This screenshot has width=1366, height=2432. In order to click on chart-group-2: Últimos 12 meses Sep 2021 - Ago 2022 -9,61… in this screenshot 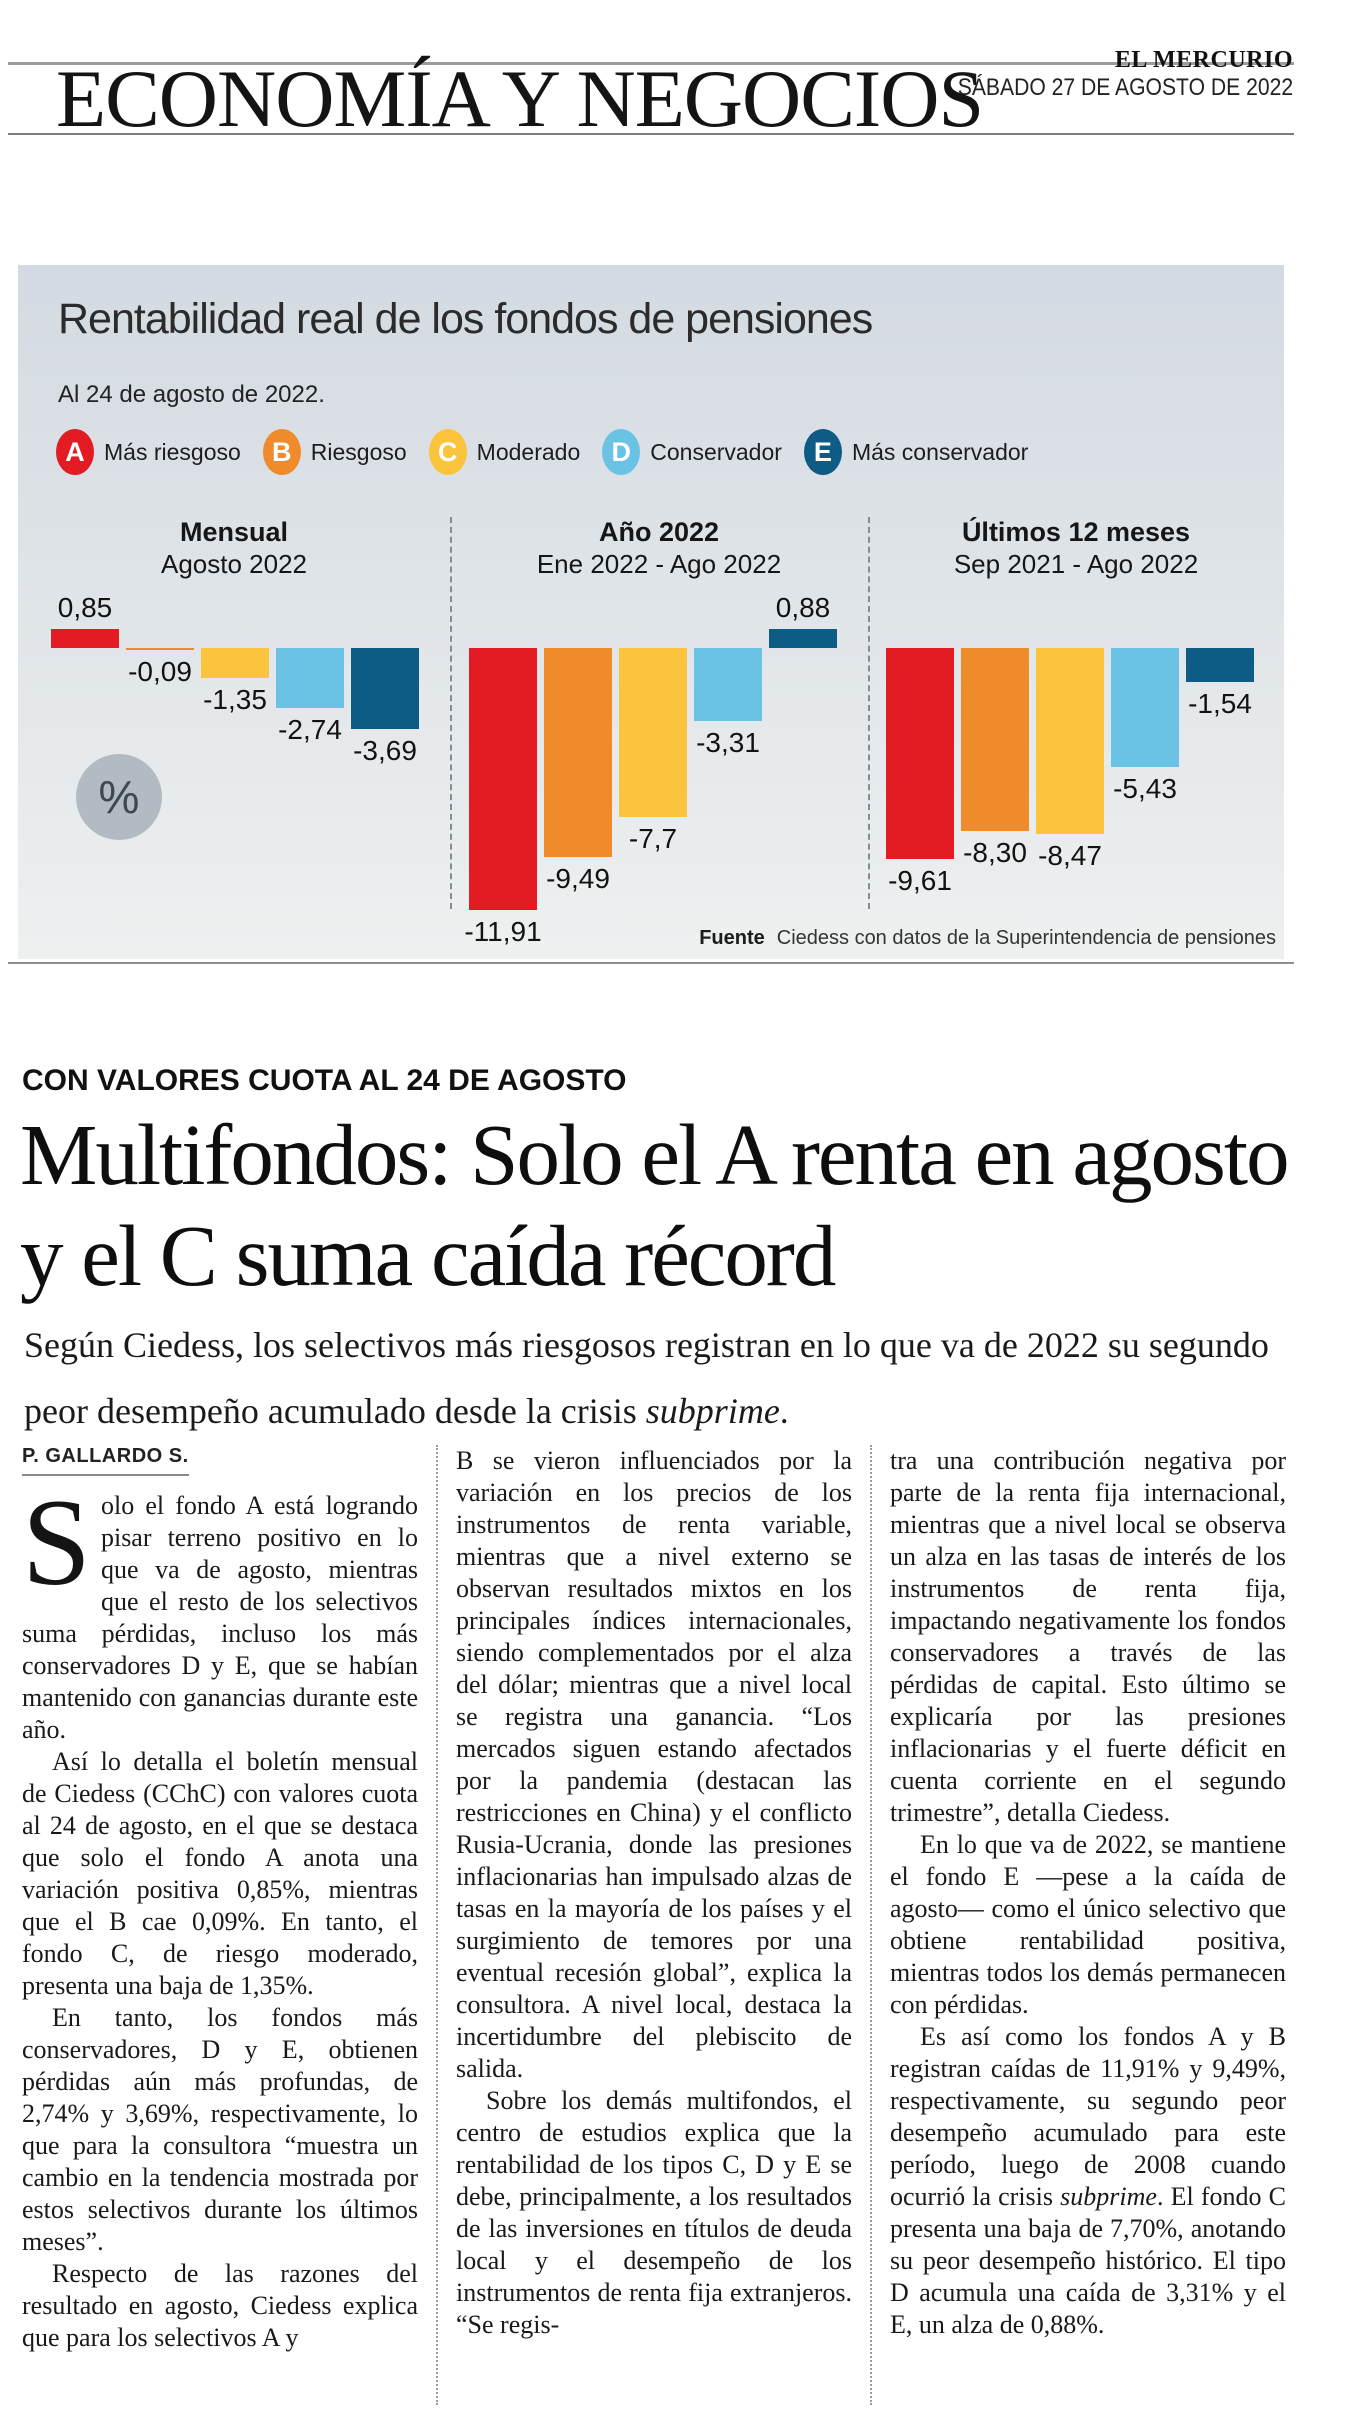, I will do `click(1076, 612)`.